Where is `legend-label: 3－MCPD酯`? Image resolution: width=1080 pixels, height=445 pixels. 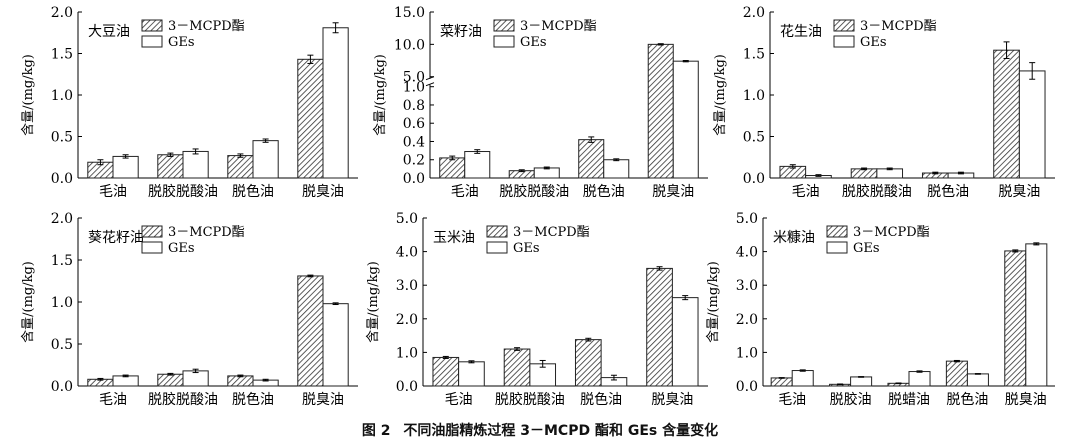 legend-label: 3－MCPD酯 is located at coordinates (551, 232).